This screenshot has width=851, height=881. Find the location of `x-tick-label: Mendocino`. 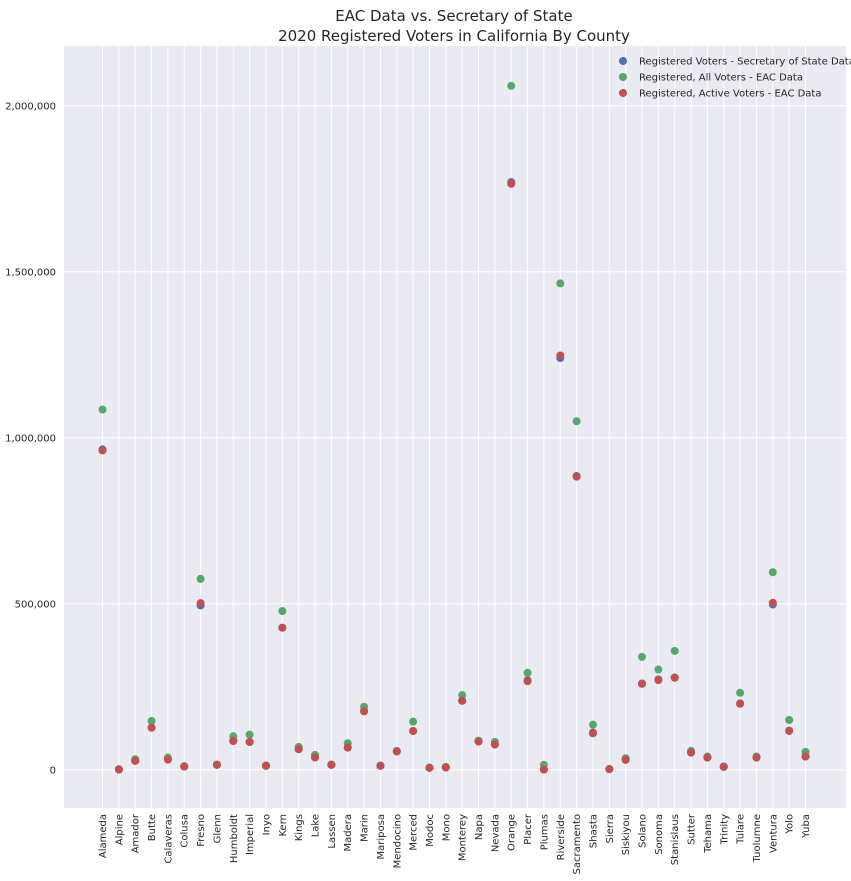

x-tick-label: Mendocino is located at coordinates (397, 841).